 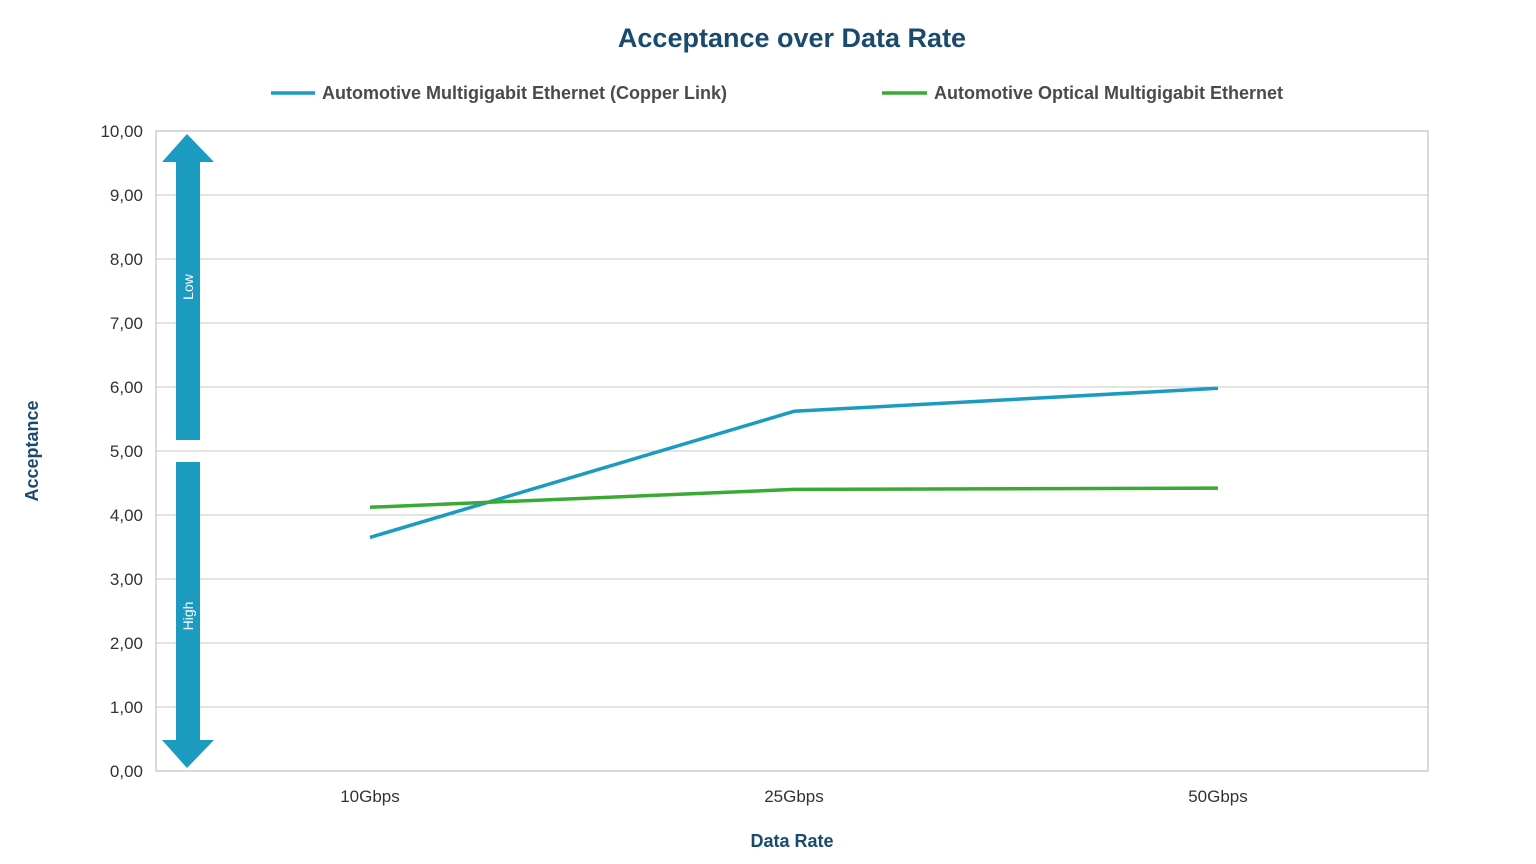 I want to click on arrow-down-icon, so click(x=188, y=615).